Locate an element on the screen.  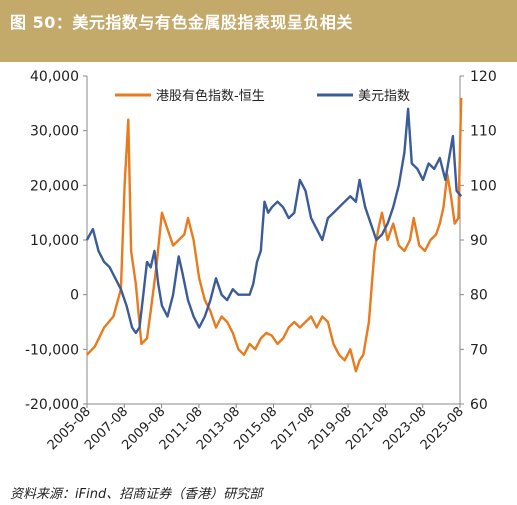
figure-title: 图 50：美元指数与有色金属股指表现呈负相关 is located at coordinates (181, 22).